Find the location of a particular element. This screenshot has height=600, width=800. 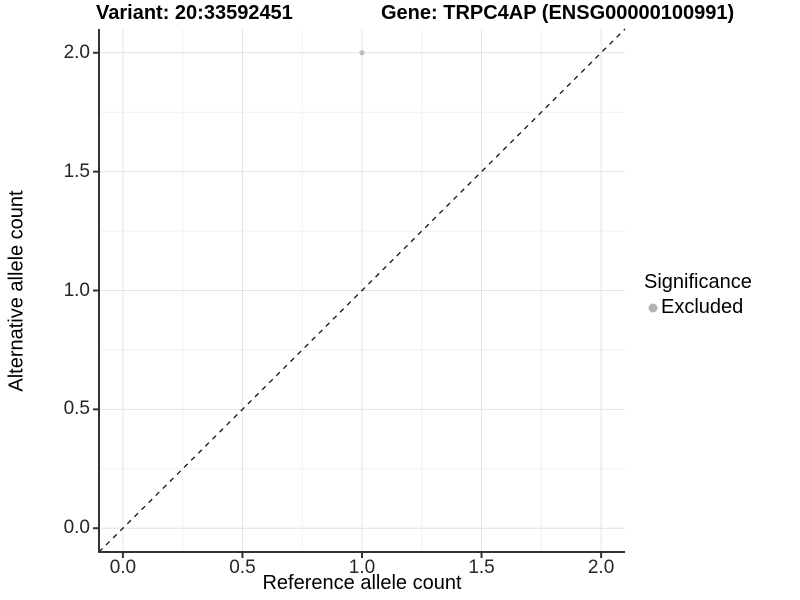

x-tick-label: 2.0 is located at coordinates (601, 567).